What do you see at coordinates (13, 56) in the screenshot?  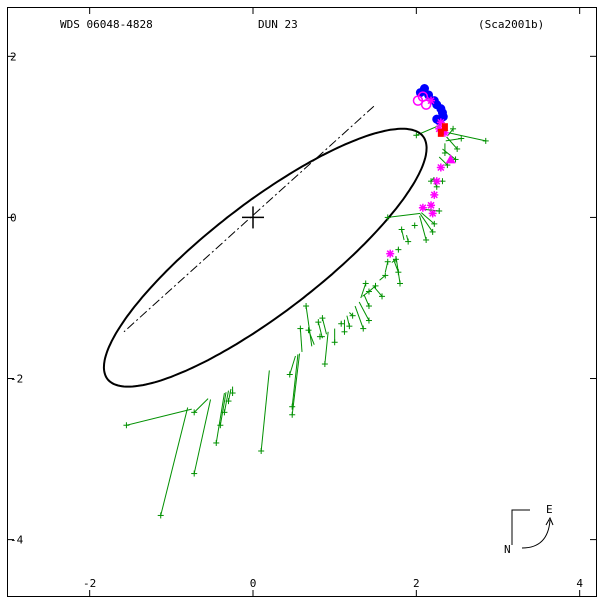 I see `y-tick-label: 2` at bounding box center [13, 56].